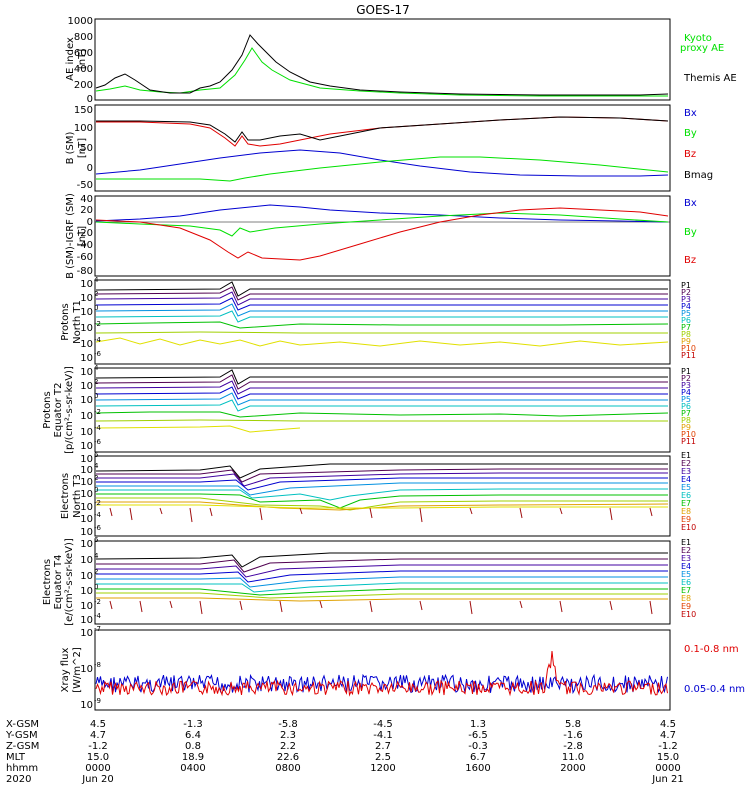 This screenshot has height=800, width=750. Describe the element at coordinates (382, 410) in the screenshot. I see `panel-protons-equator-frame` at that location.